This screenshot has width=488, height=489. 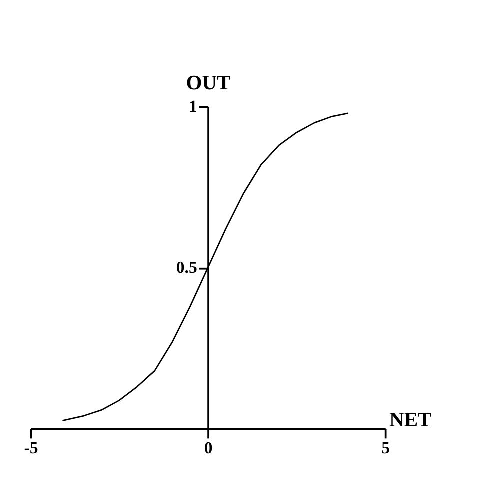 What do you see at coordinates (193, 106) in the screenshot?
I see `y-tick-label: 1` at bounding box center [193, 106].